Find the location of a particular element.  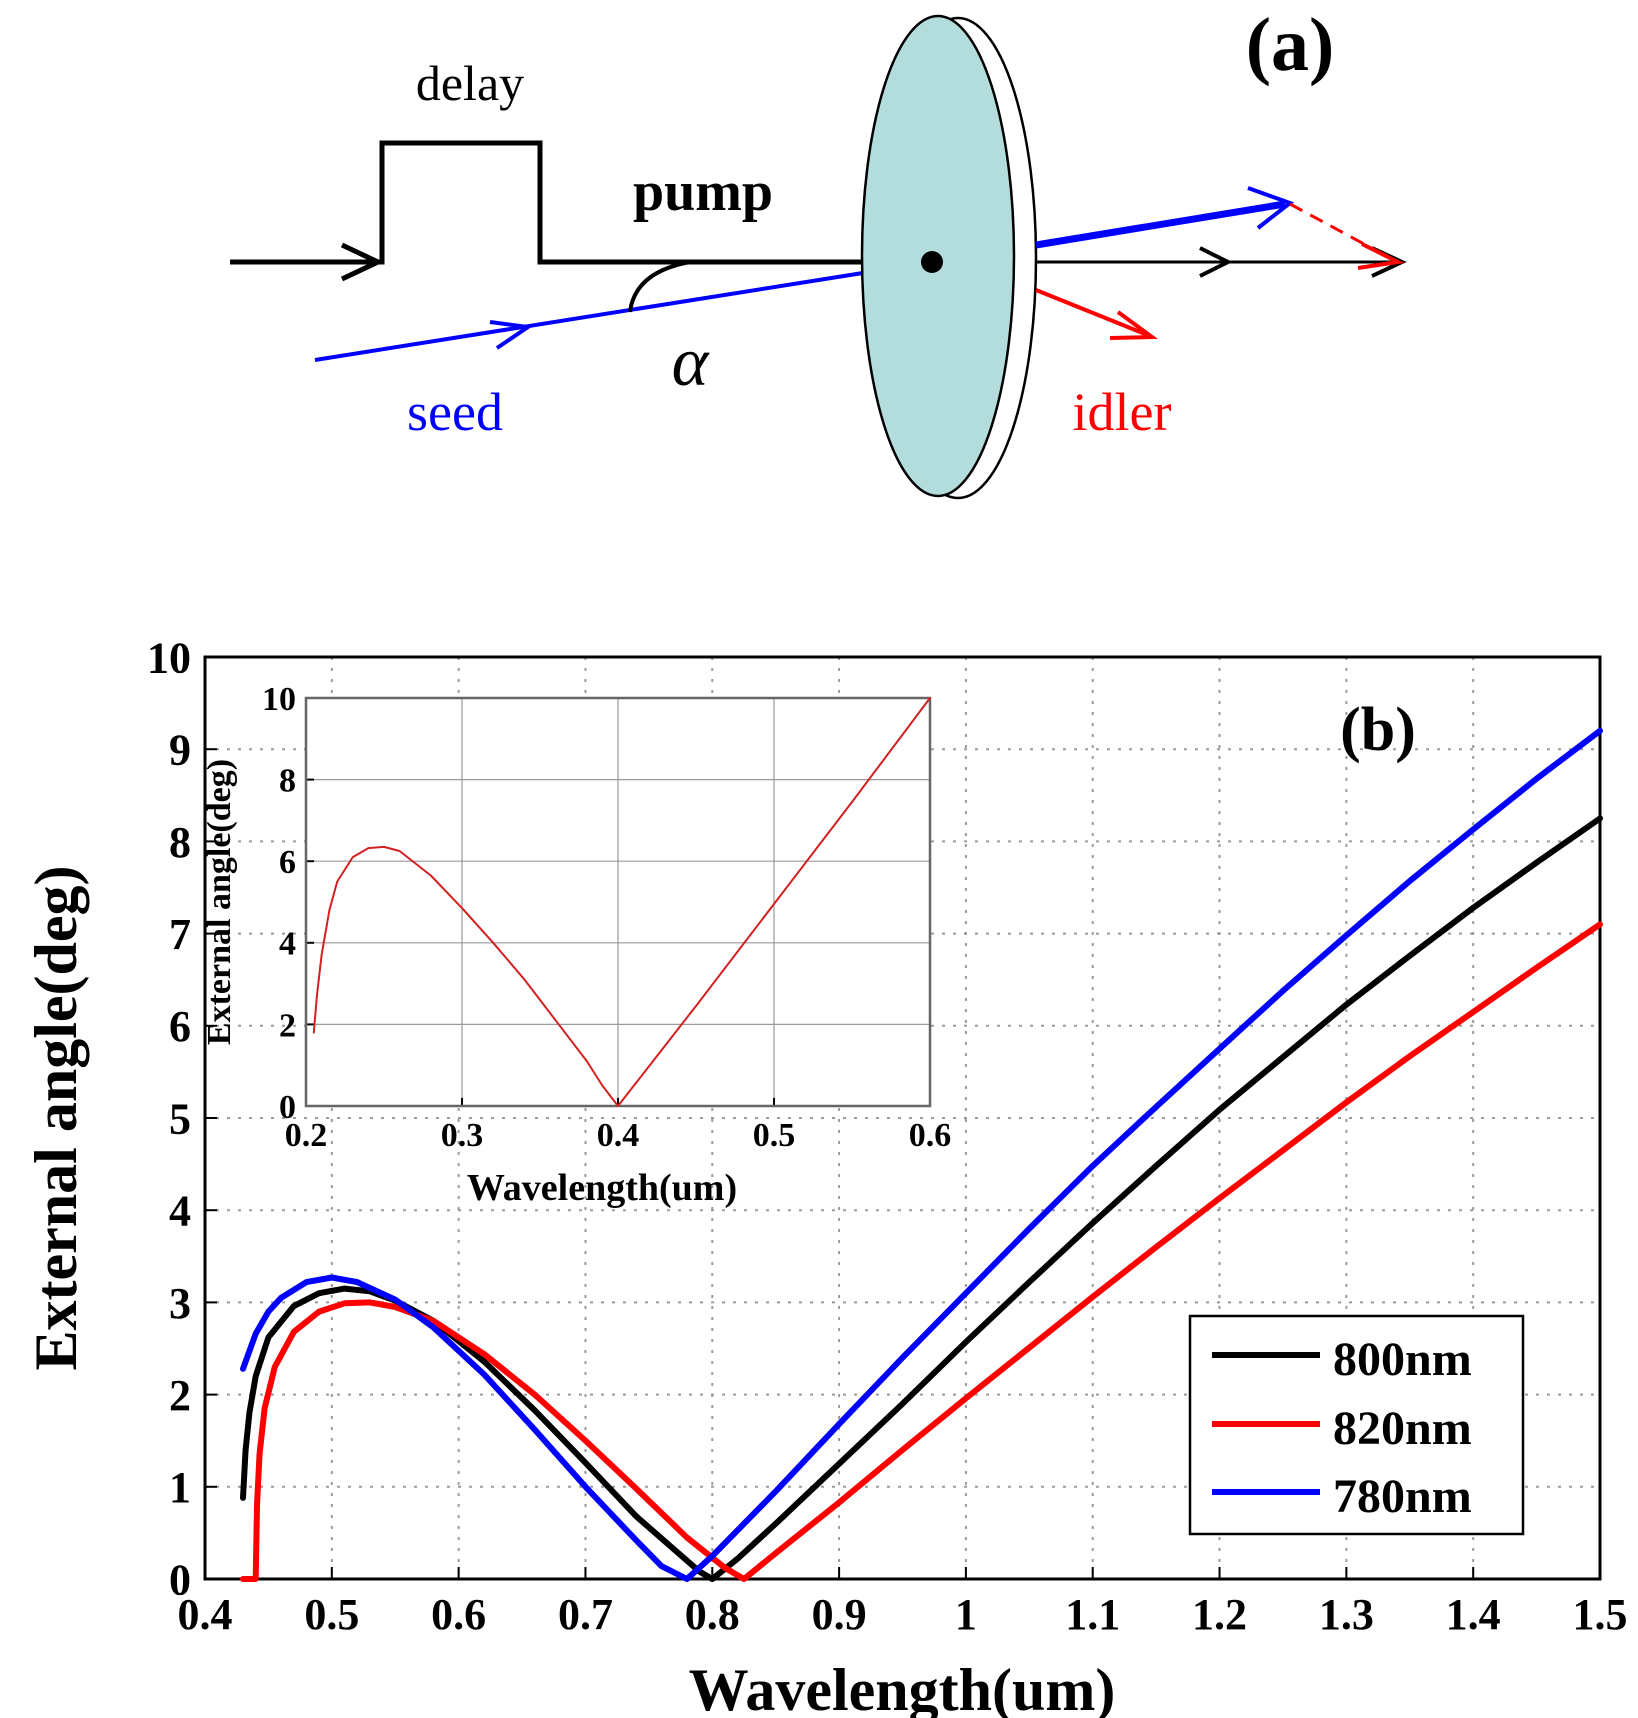

pump-label: pump is located at coordinates (703, 192).